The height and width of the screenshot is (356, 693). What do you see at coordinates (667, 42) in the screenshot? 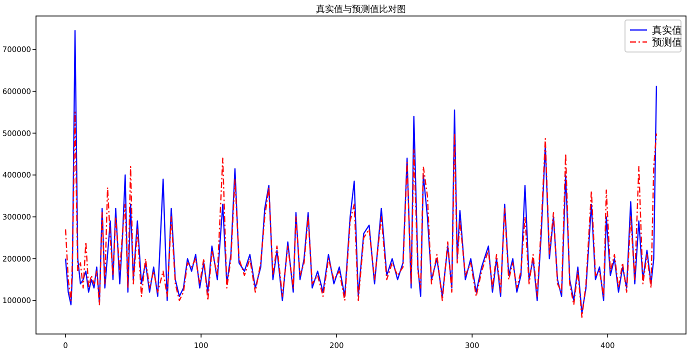
I see `legend-label: 预测值` at bounding box center [667, 42].